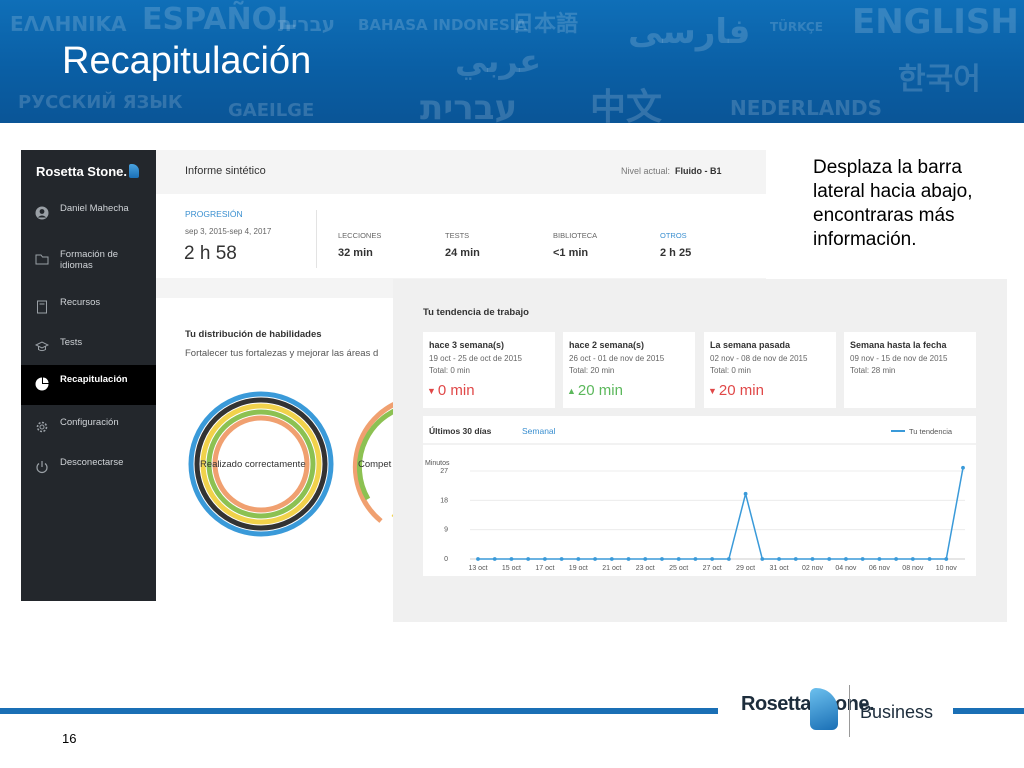 Image resolution: width=1024 pixels, height=768 pixels. I want to click on power-icon, so click(42, 467).